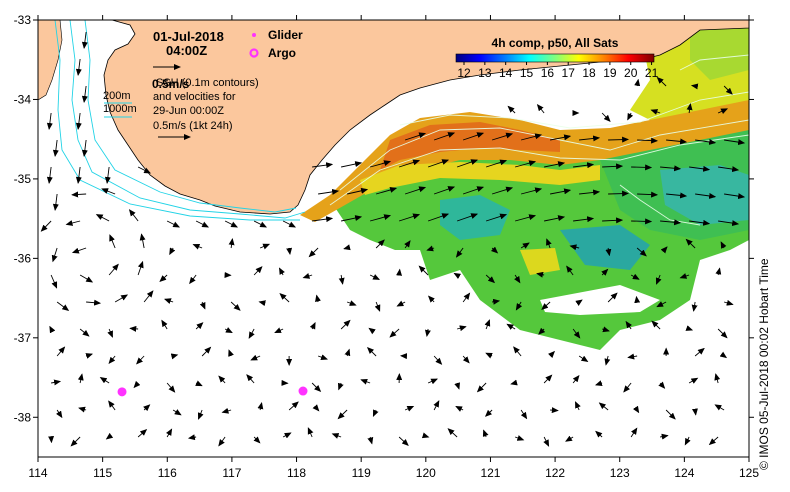  I want to click on argo-legend-label: Argo, so click(282, 53).